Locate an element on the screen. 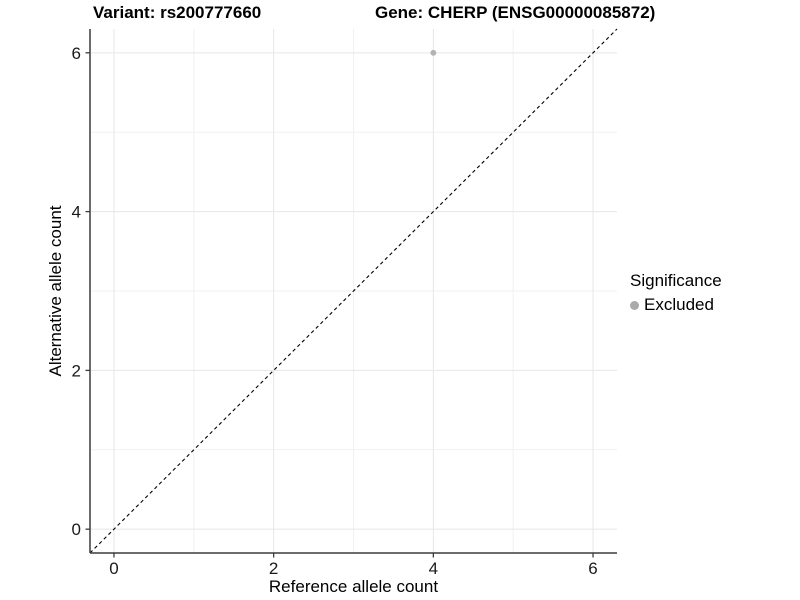 Image resolution: width=800 pixels, height=600 pixels. x-tick-label: 0 is located at coordinates (113, 568).